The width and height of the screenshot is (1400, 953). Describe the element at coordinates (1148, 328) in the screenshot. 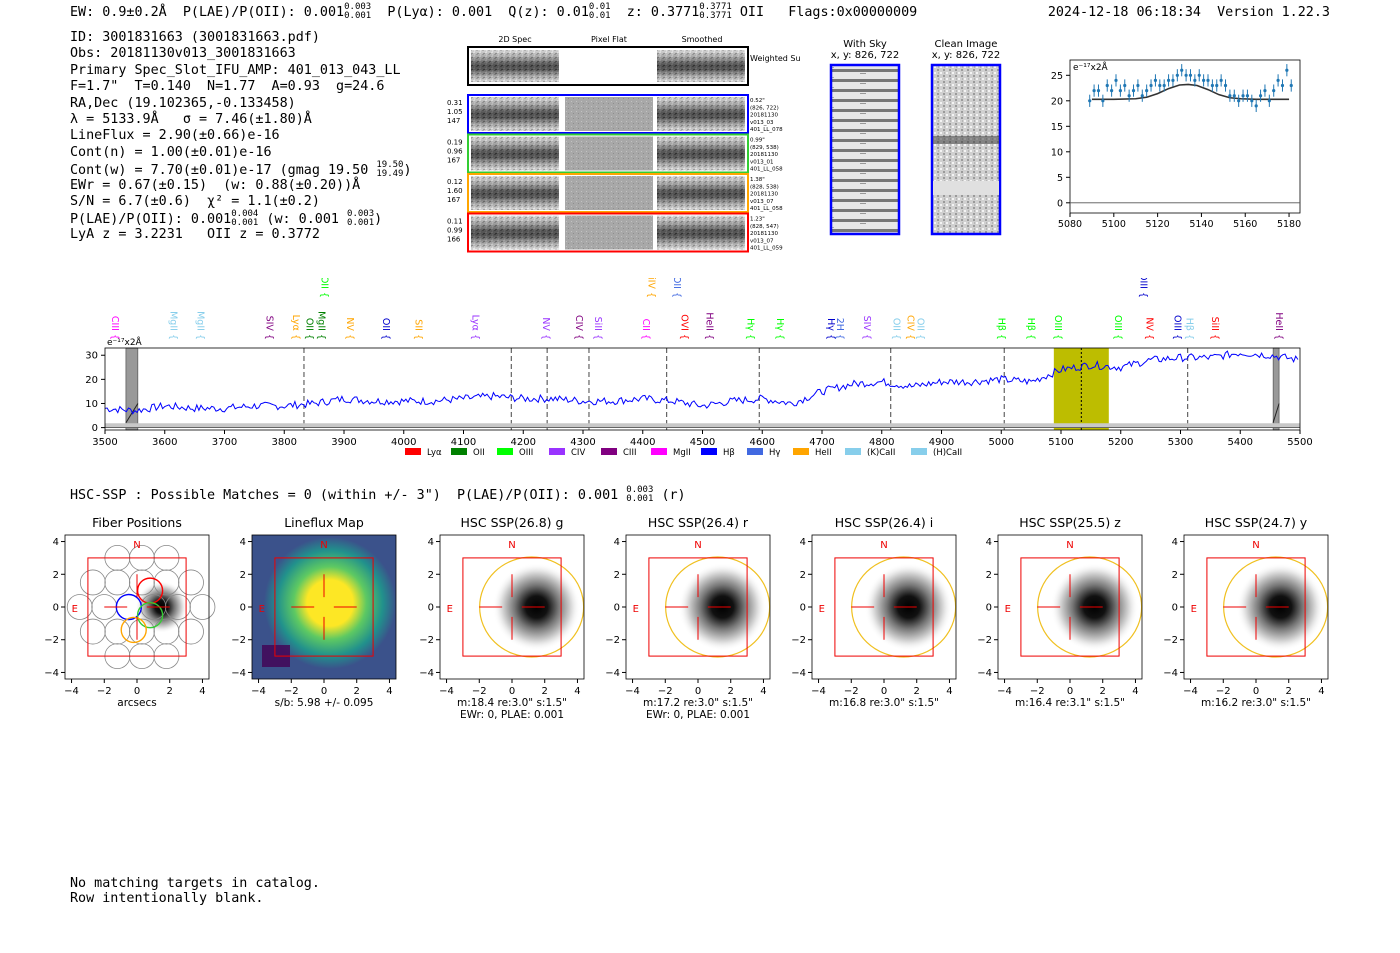

I see `line-label: NV {` at that location.